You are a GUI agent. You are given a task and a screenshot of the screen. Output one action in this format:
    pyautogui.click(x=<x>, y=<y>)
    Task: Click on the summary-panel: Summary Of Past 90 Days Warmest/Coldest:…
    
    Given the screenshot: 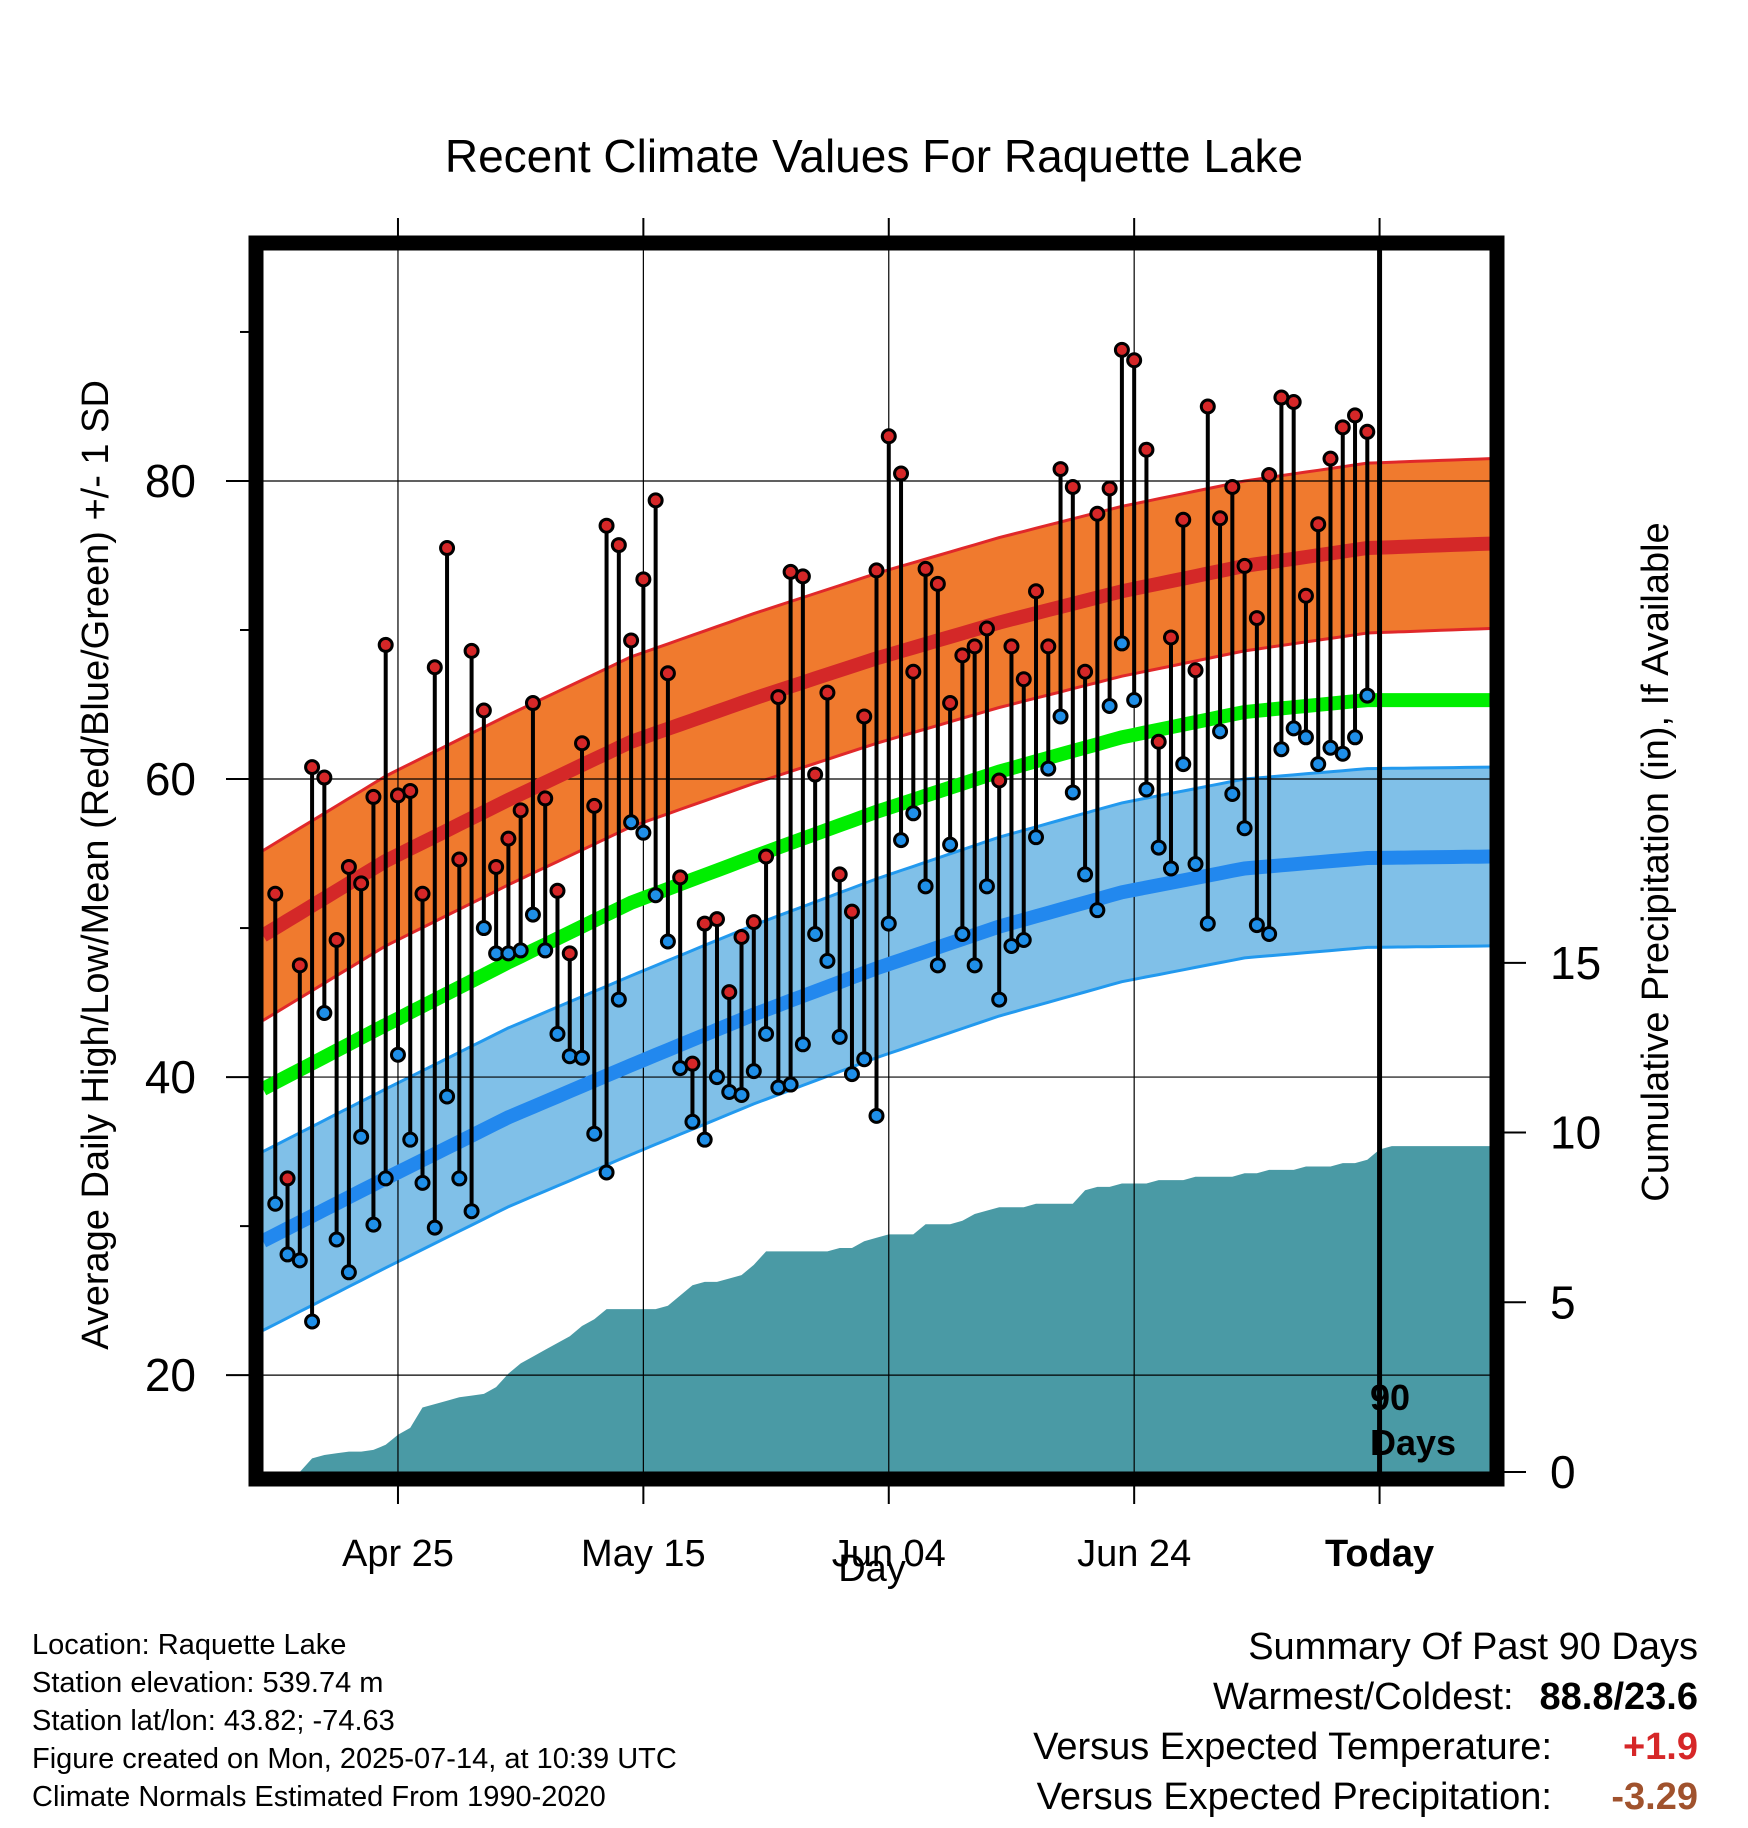 What is the action you would take?
    pyautogui.click(x=1365, y=1722)
    